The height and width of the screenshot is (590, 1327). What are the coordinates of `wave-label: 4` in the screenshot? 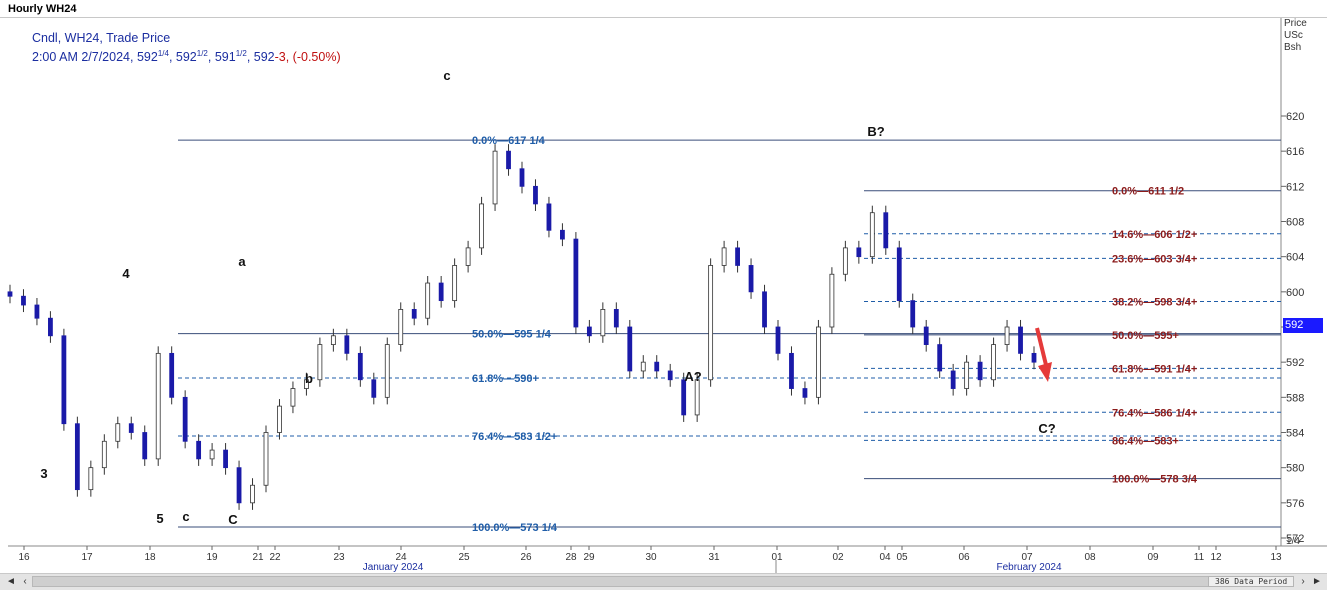 It's located at (126, 273).